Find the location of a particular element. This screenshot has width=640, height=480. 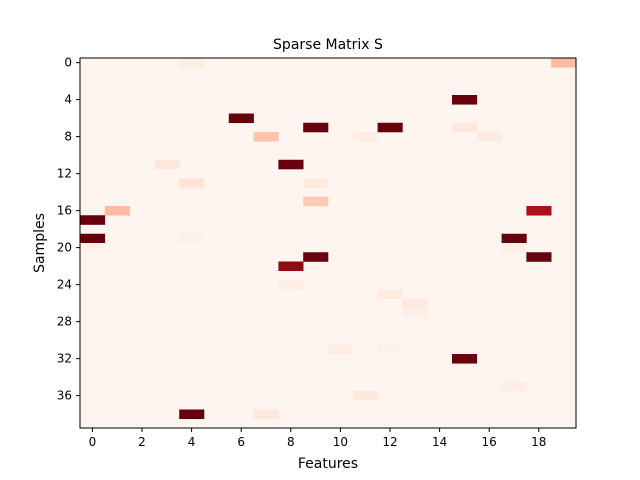

chart-title: Sparse Matrix S is located at coordinates (328, 45).